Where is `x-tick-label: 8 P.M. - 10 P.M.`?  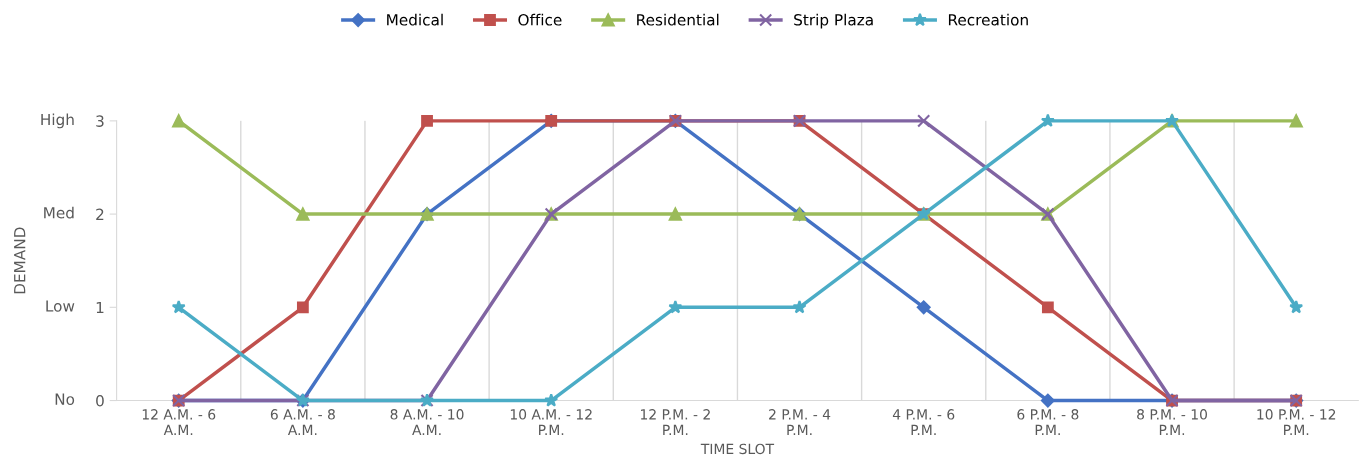 x-tick-label: 8 P.M. - 10 P.M. is located at coordinates (1172, 422).